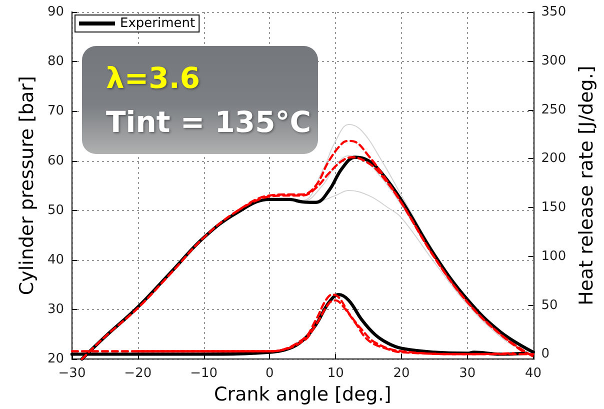 The height and width of the screenshot is (409, 604). Describe the element at coordinates (55, 160) in the screenshot. I see `y-tick-label: 60` at that location.